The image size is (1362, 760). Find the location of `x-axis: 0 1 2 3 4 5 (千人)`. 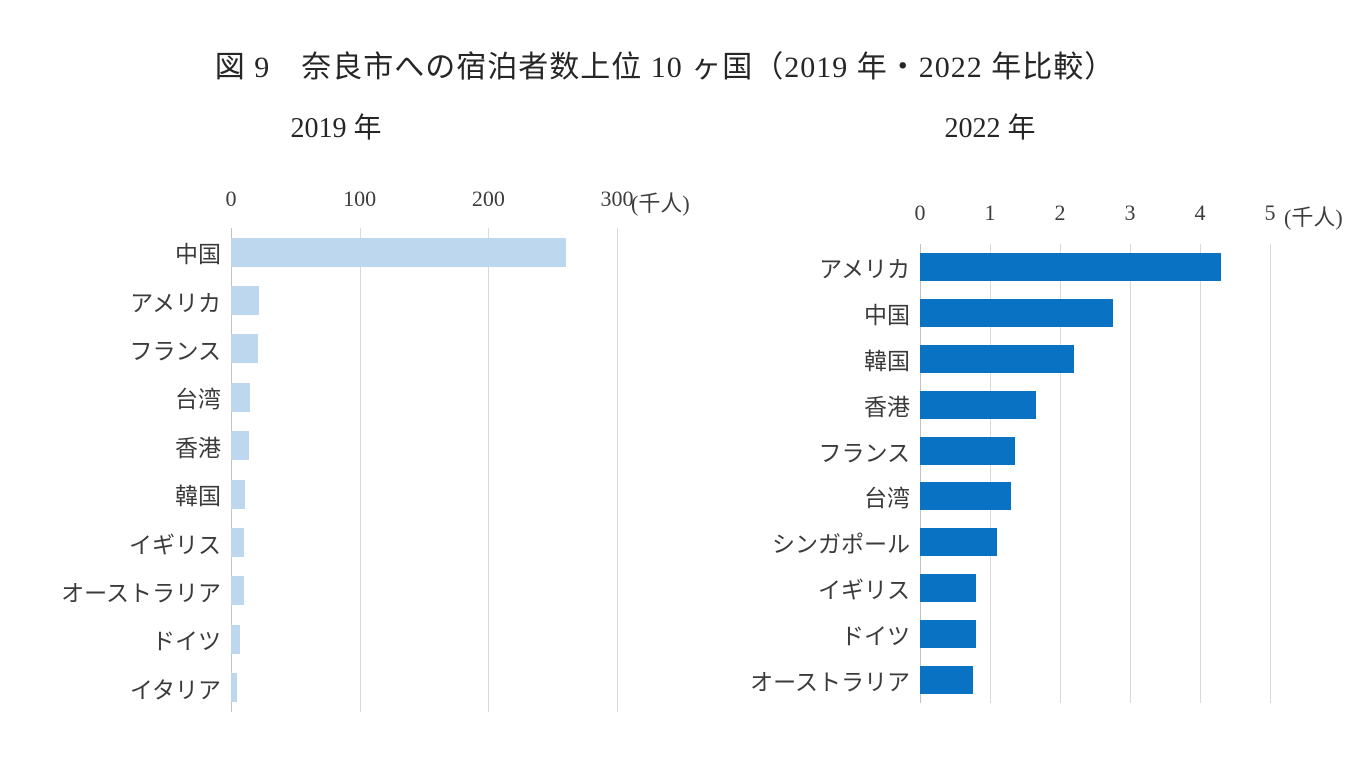

x-axis: 0 1 2 3 4 5 (千人) is located at coordinates (1129, 215).